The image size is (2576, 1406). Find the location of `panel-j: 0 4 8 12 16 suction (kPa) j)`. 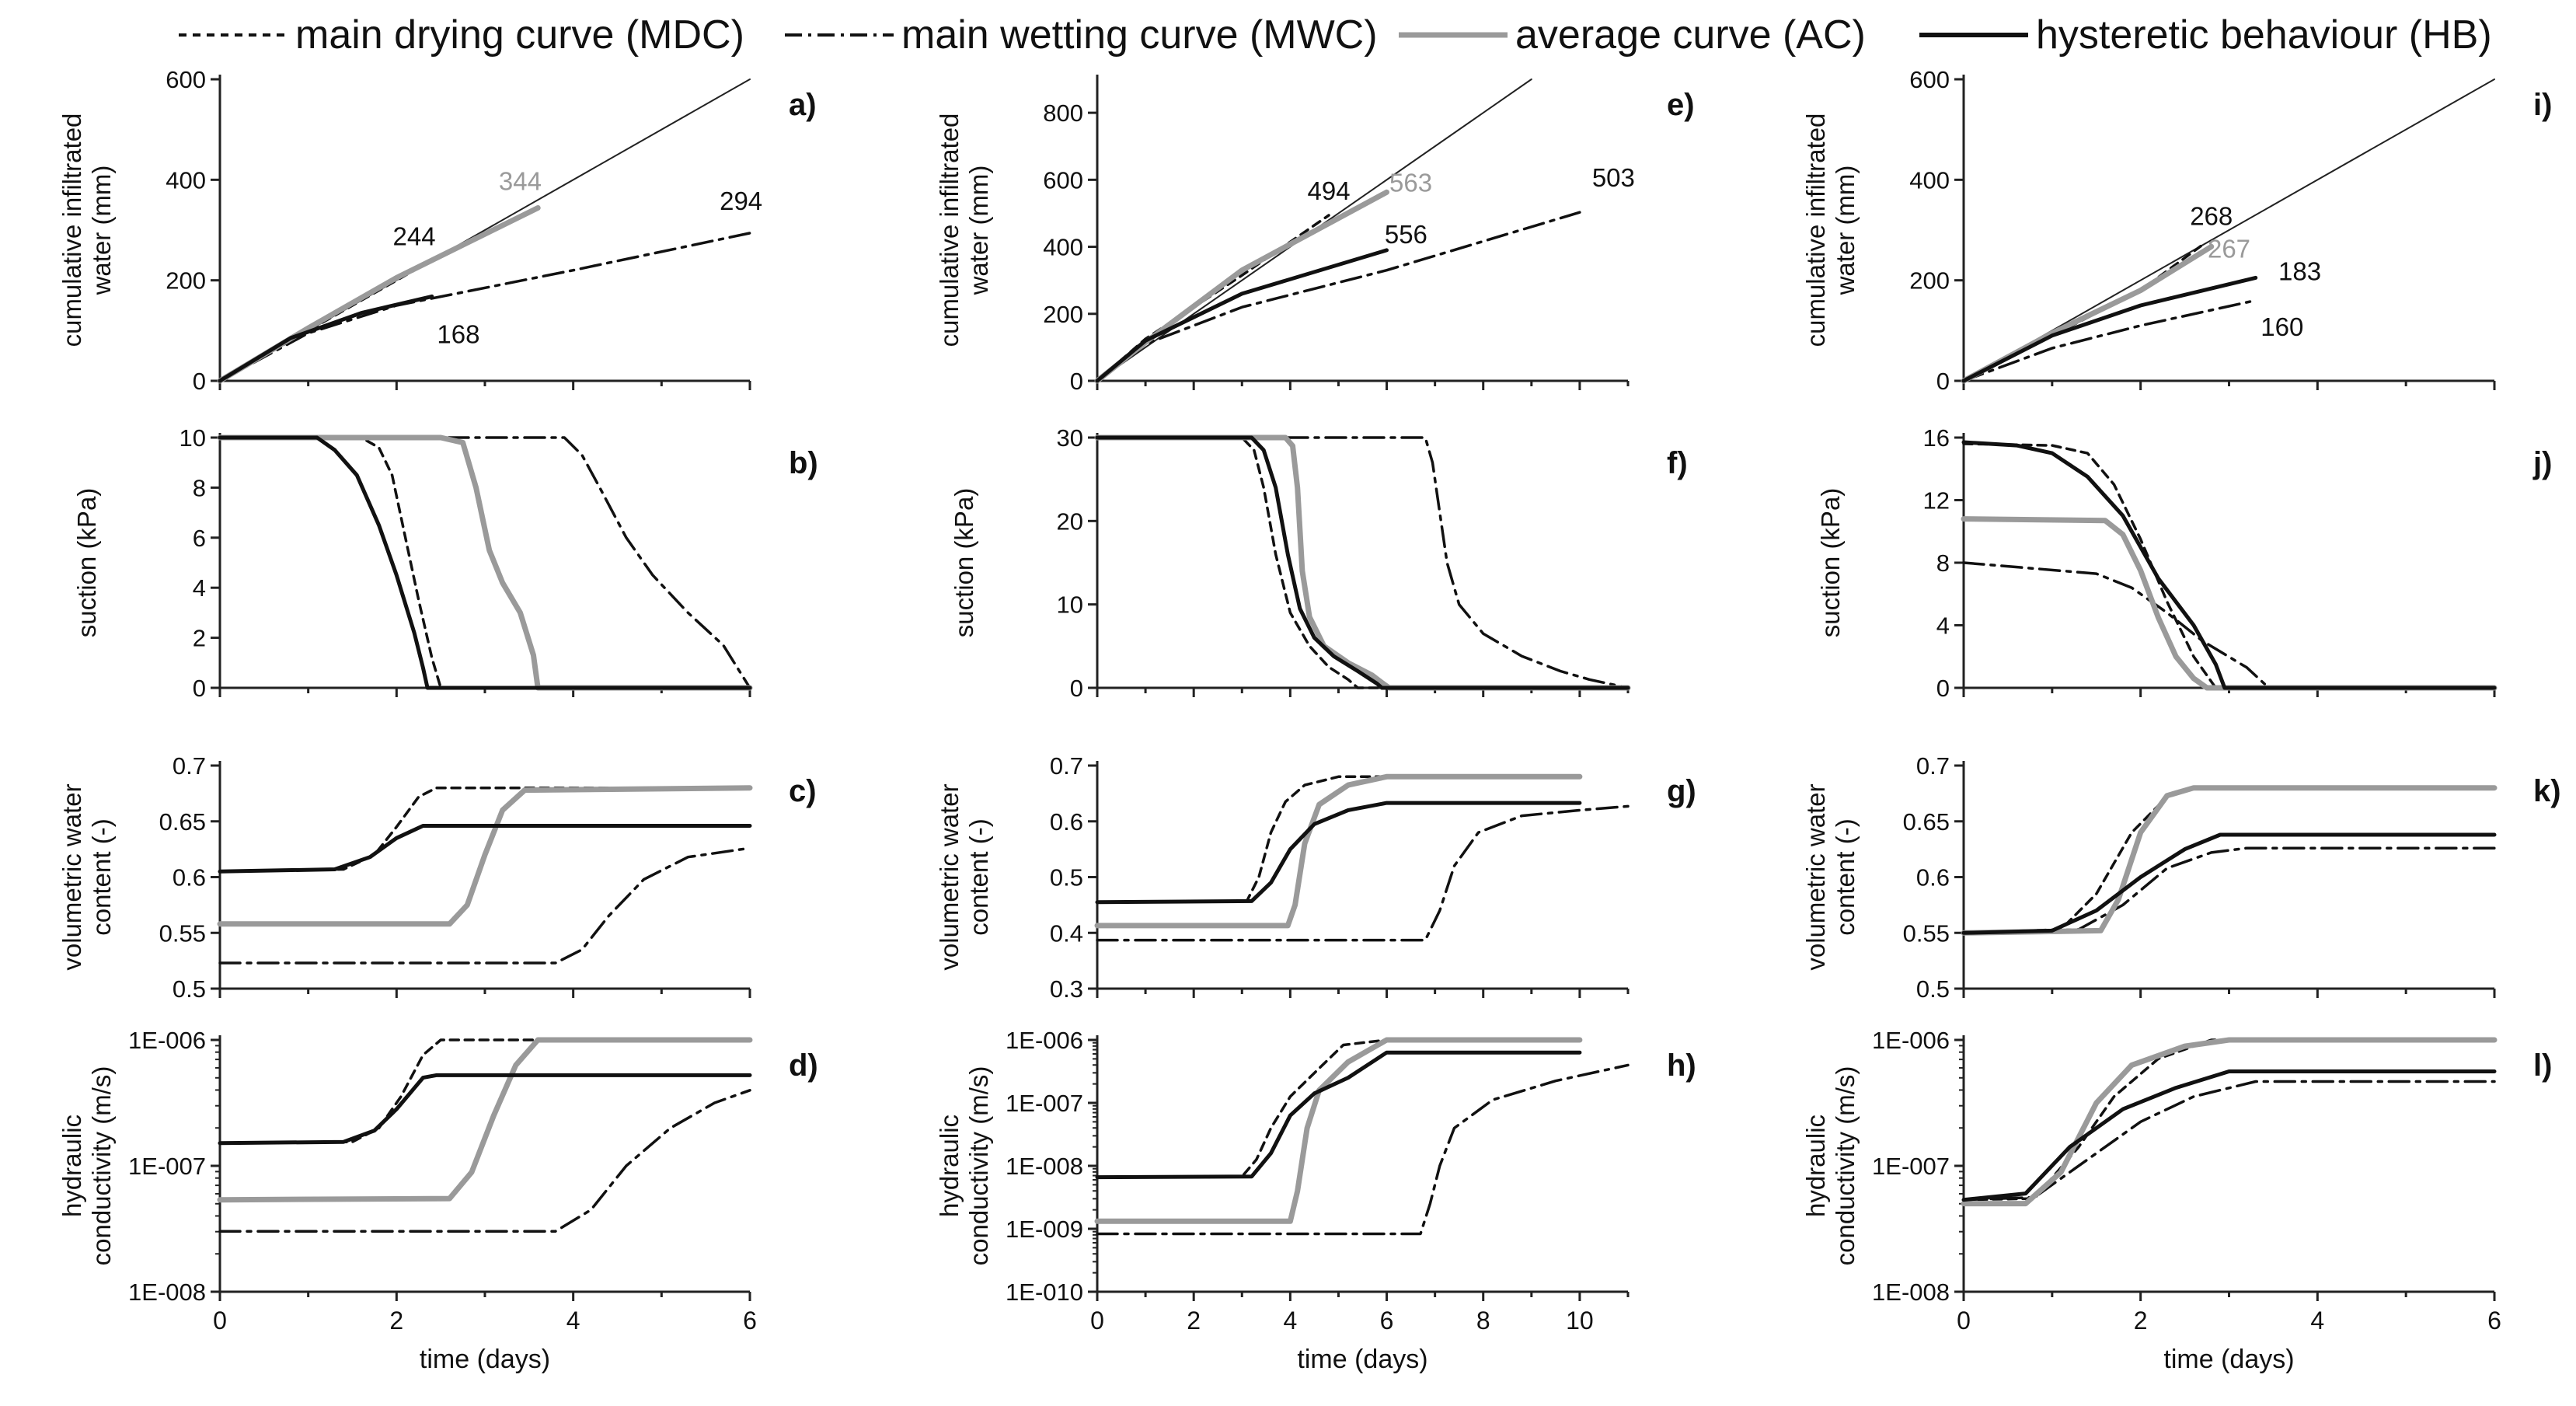

panel-j: 0 4 8 12 16 suction (kPa) j) is located at coordinates (2184, 563).